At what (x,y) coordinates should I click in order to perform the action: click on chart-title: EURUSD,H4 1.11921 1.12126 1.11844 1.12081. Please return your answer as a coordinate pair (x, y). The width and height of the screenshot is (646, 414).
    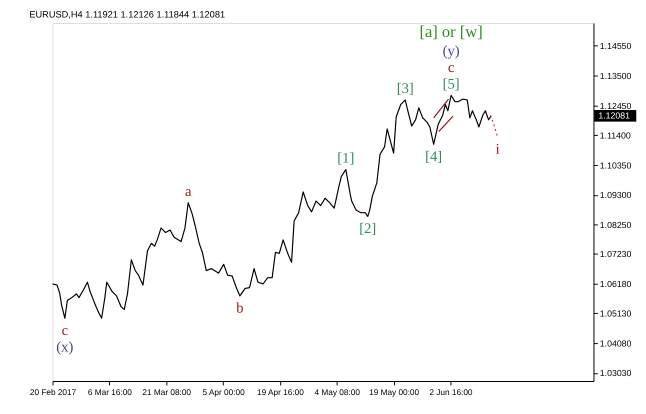
    Looking at the image, I should click on (127, 15).